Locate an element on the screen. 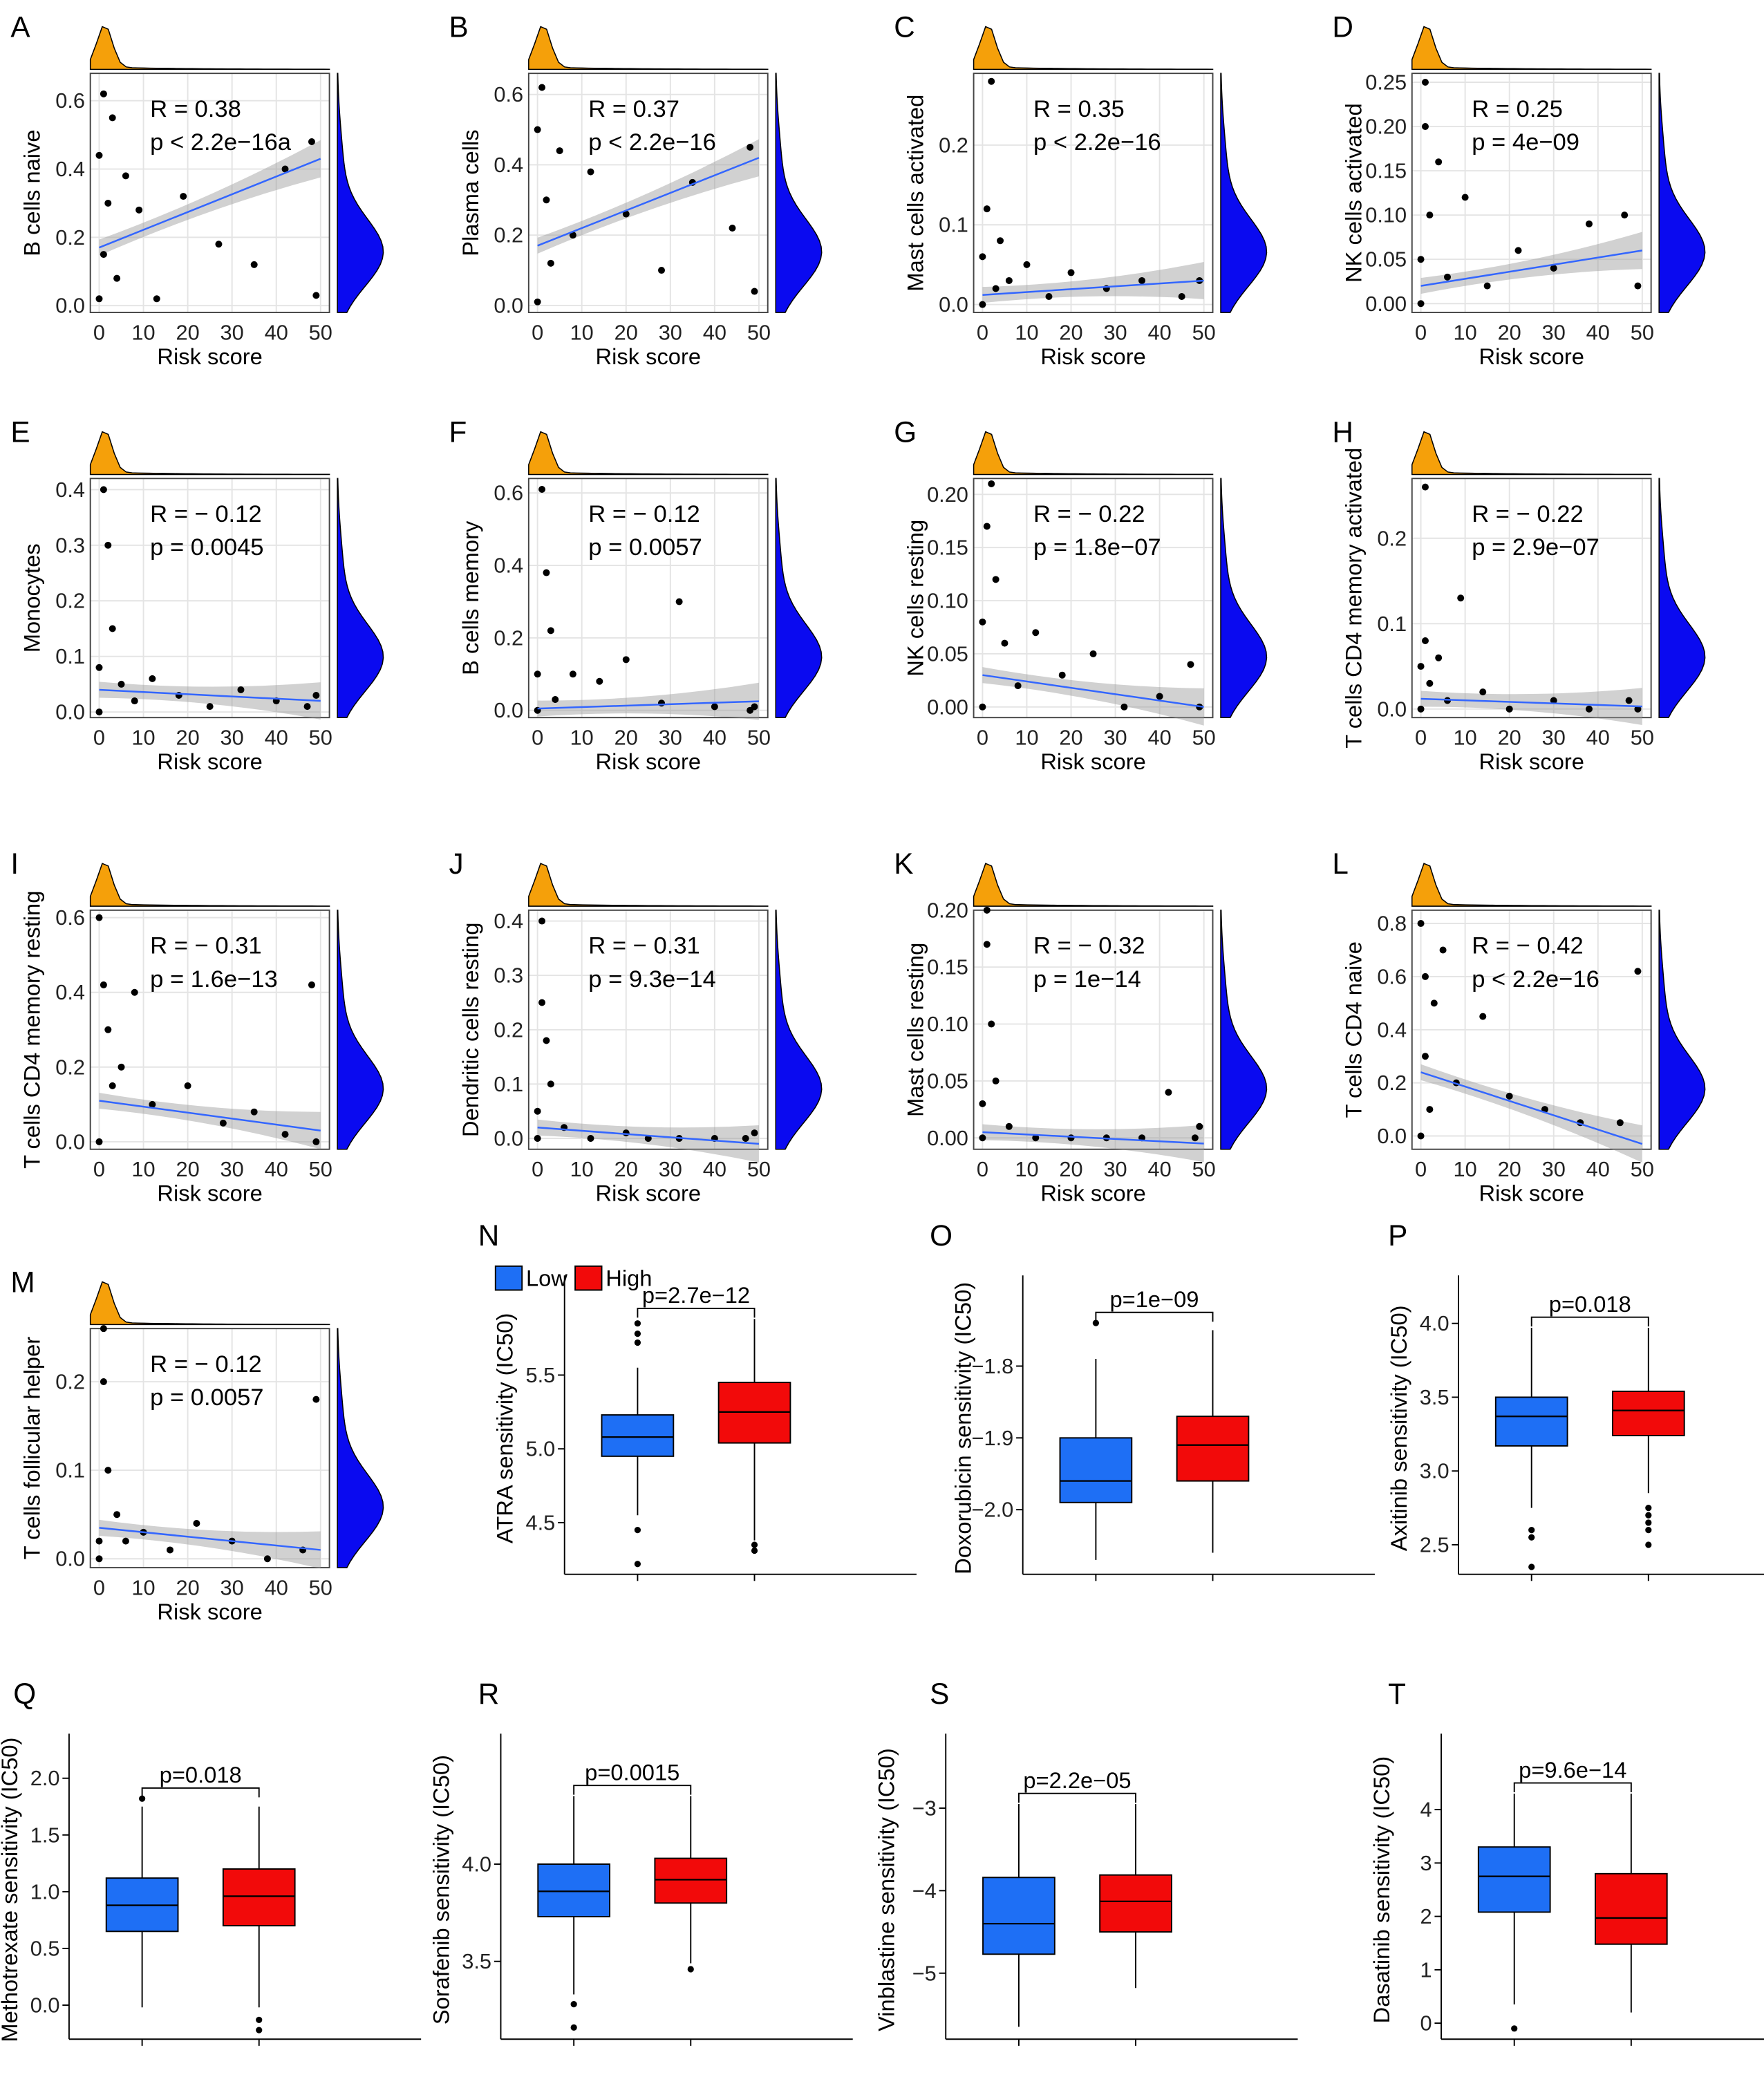  panel-letter: T is located at coordinates (1397, 1694).